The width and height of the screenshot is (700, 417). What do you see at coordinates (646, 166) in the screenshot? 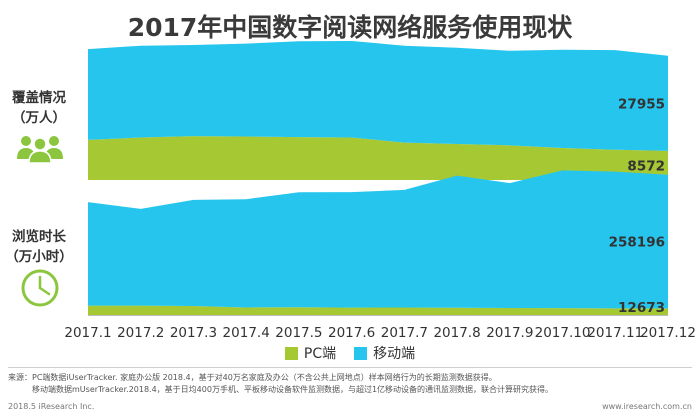
I see `coverage-label-pc: 8572` at bounding box center [646, 166].